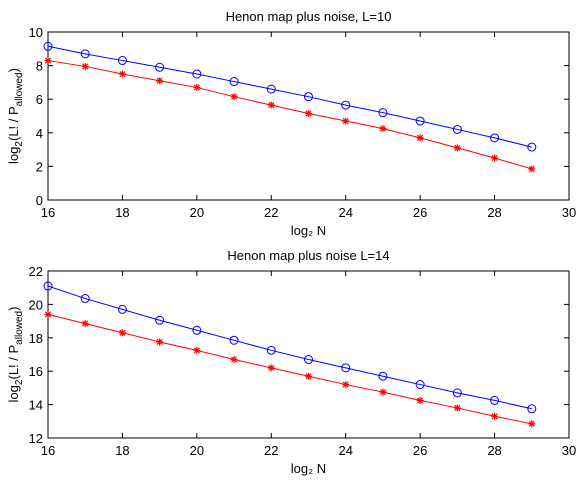 The width and height of the screenshot is (581, 481). Describe the element at coordinates (309, 16) in the screenshot. I see `chart-title: Henon map plus noise, L=10` at that location.